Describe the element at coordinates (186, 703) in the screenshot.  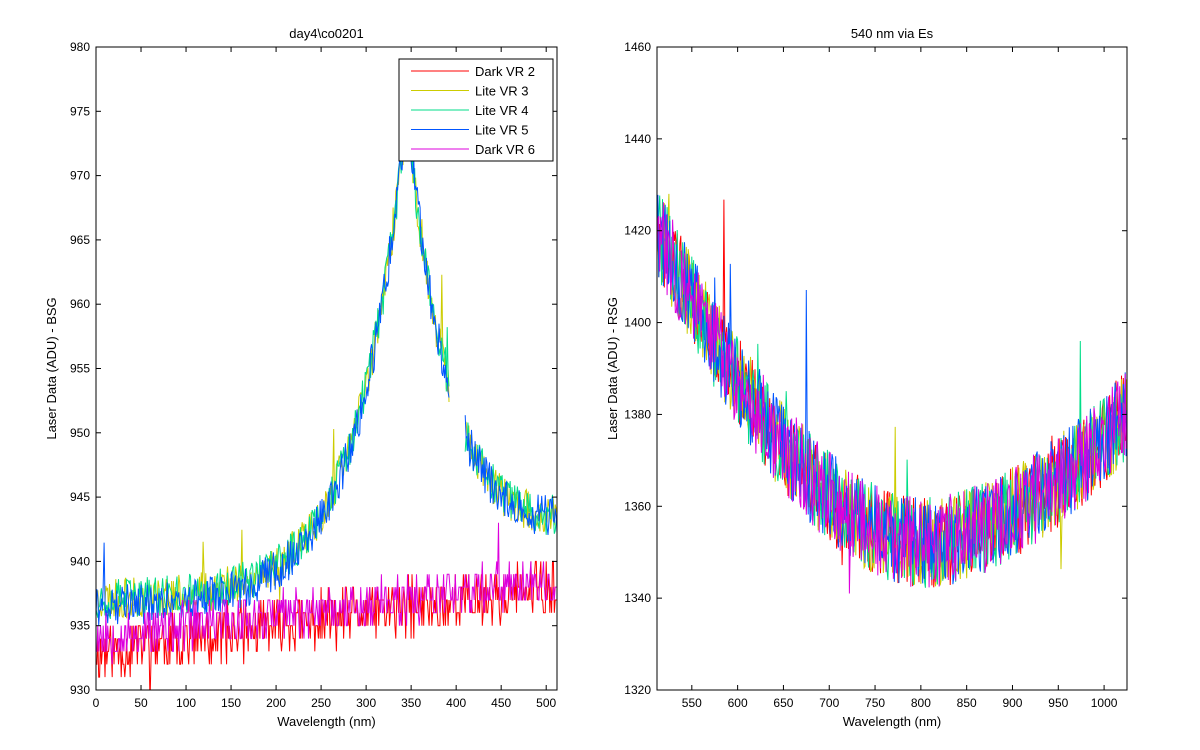
I see `left-xtick-label: 100` at that location.